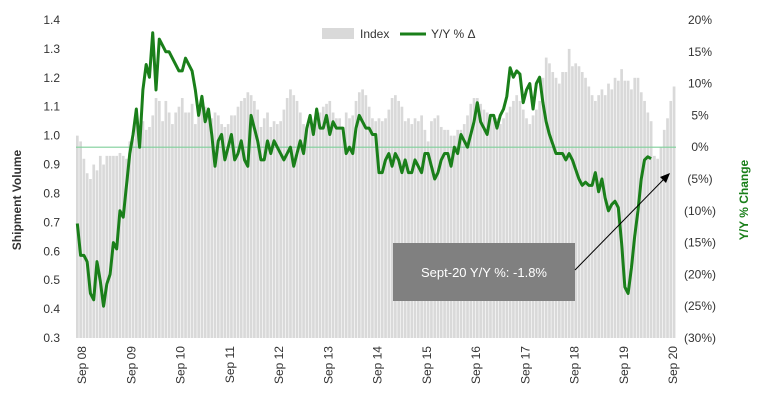 The image size is (764, 413). What do you see at coordinates (620, 224) in the screenshot?
I see `callout-arrow-line` at bounding box center [620, 224].